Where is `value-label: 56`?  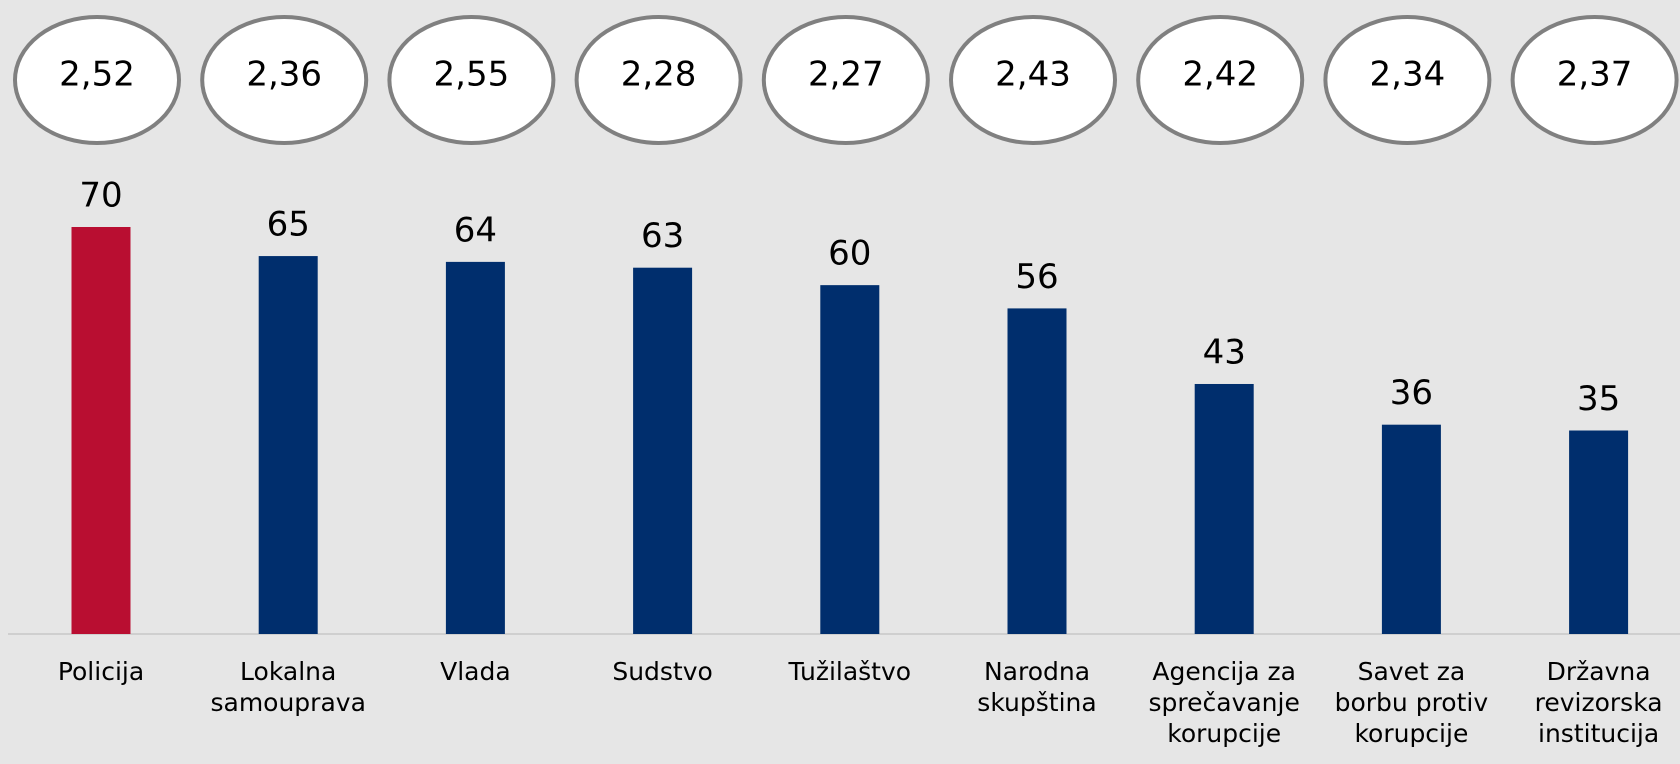 value-label: 56 is located at coordinates (1036, 277).